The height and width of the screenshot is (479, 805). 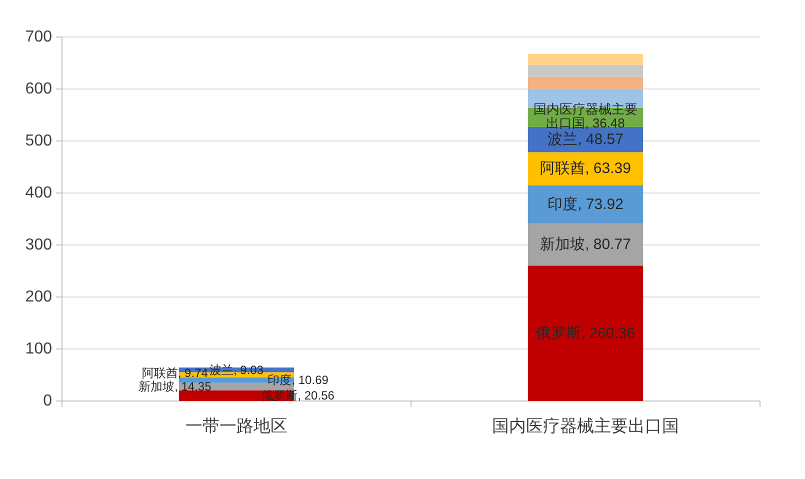 I want to click on y-tick-label: 400, so click(x=38, y=193).